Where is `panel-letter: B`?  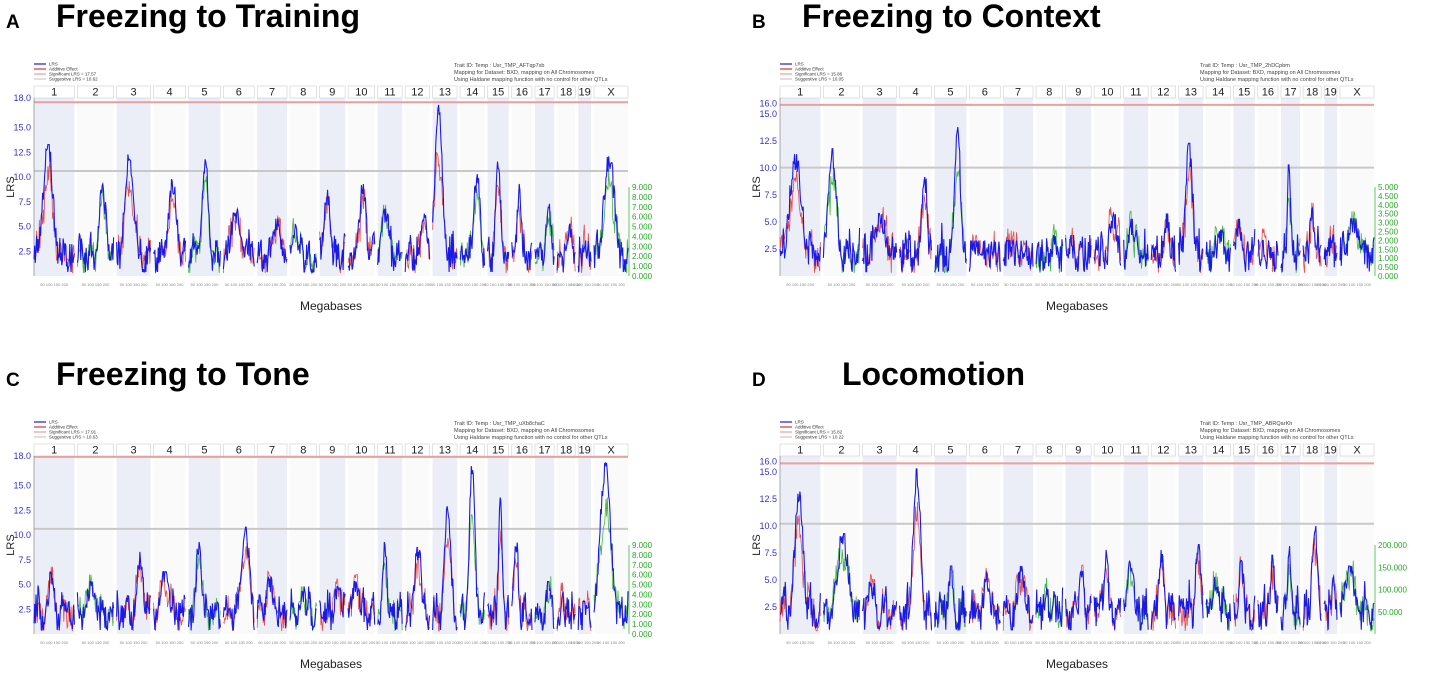 panel-letter: B is located at coordinates (759, 22).